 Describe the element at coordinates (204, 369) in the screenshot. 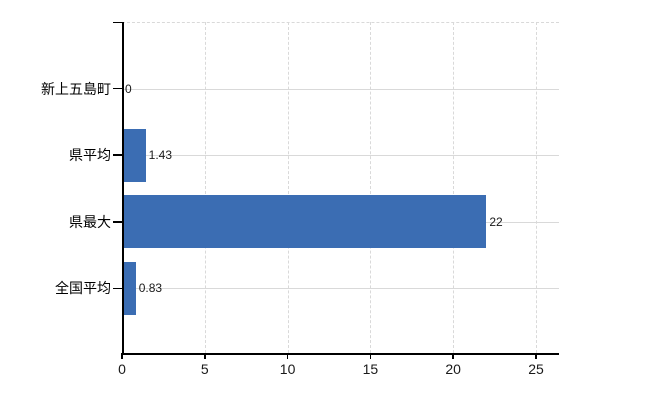

I see `x-tick-label: 5` at that location.